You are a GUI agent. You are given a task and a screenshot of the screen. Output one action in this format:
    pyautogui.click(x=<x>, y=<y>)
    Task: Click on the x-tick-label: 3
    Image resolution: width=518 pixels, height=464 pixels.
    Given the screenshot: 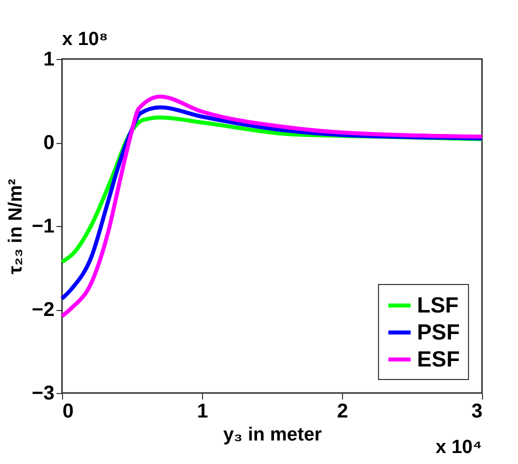 What is the action you would take?
    pyautogui.click(x=476, y=411)
    